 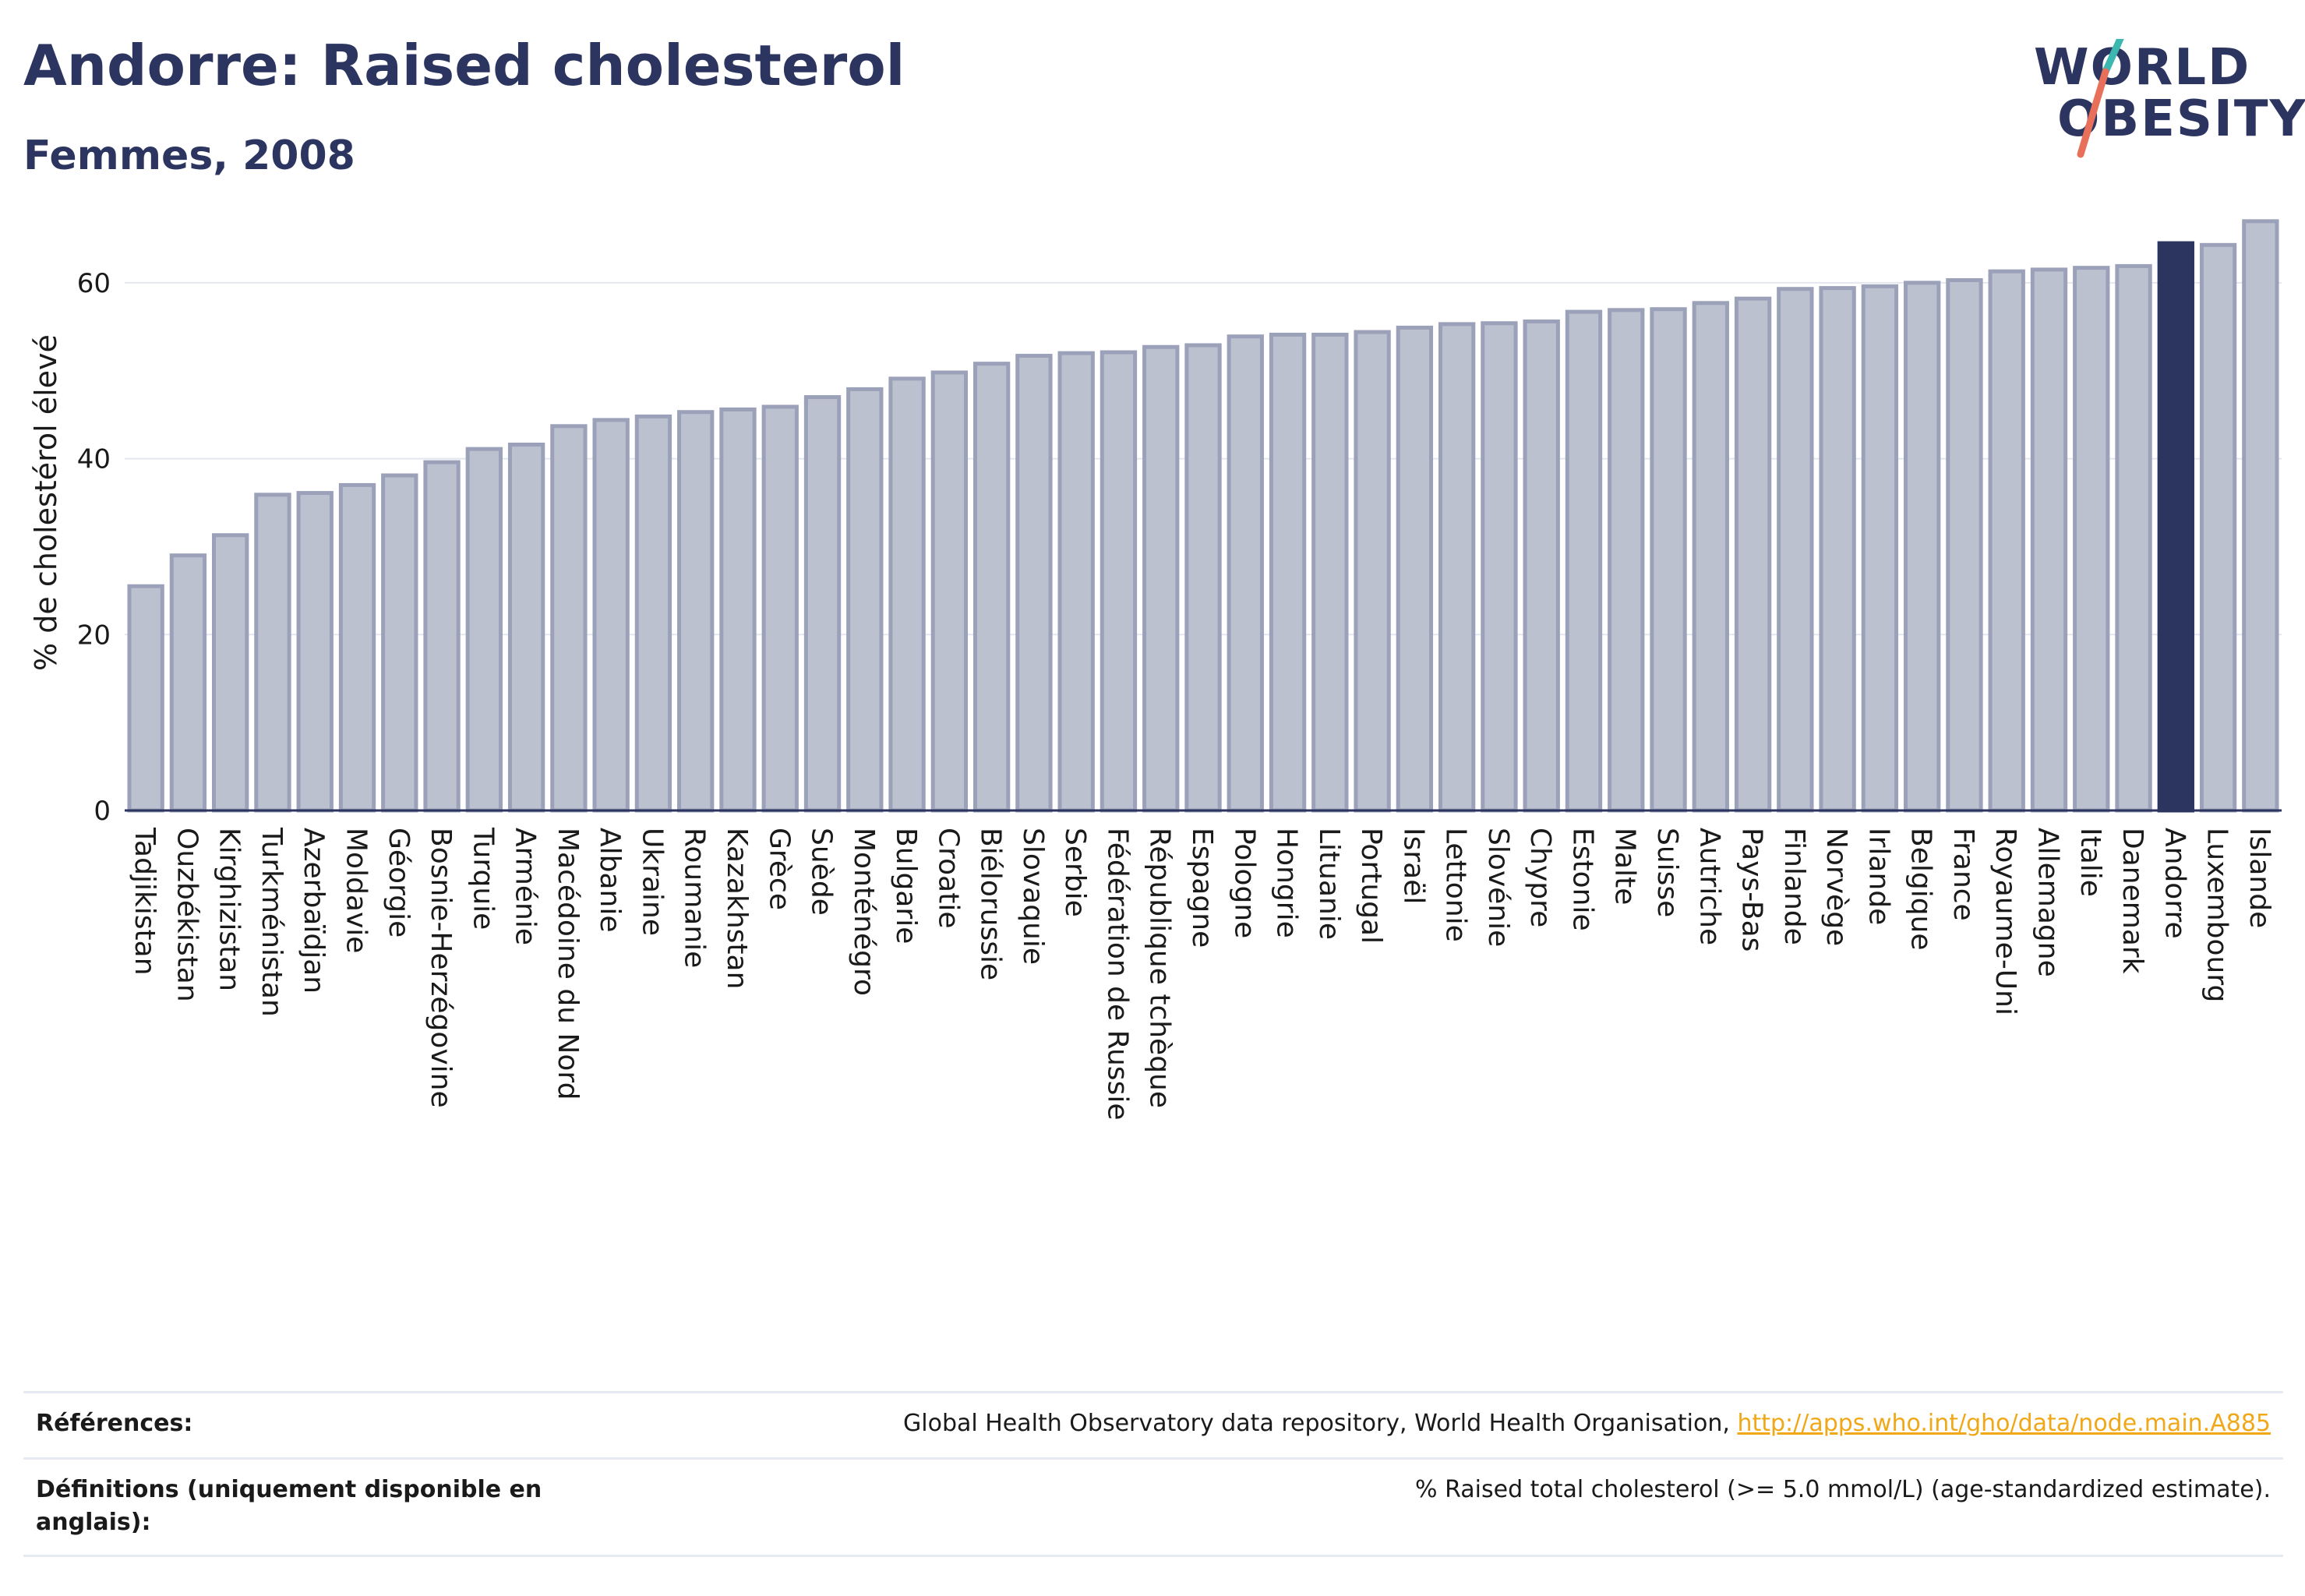 I want to click on x-tick-label: Tadjikistan, so click(x=145, y=901).